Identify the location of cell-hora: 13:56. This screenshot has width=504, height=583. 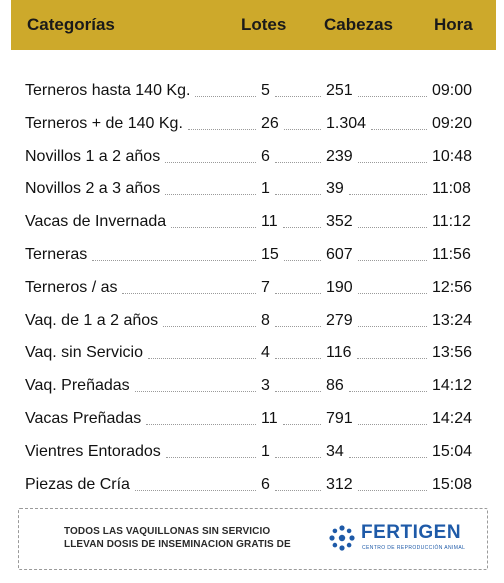
(452, 353).